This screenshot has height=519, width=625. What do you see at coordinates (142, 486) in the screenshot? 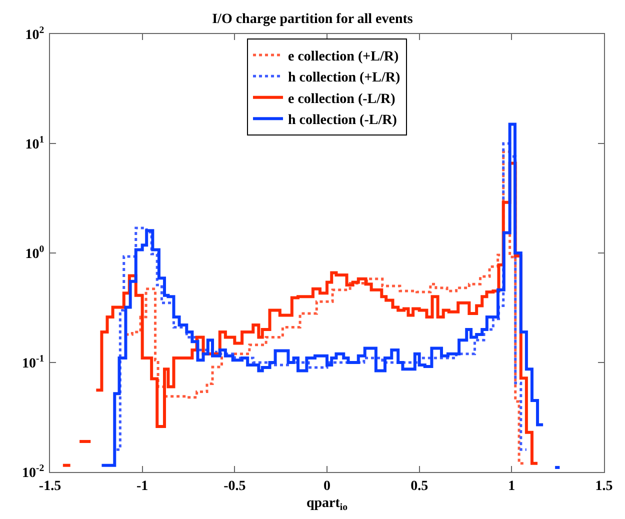
I see `x-tick-label: -1` at bounding box center [142, 486].